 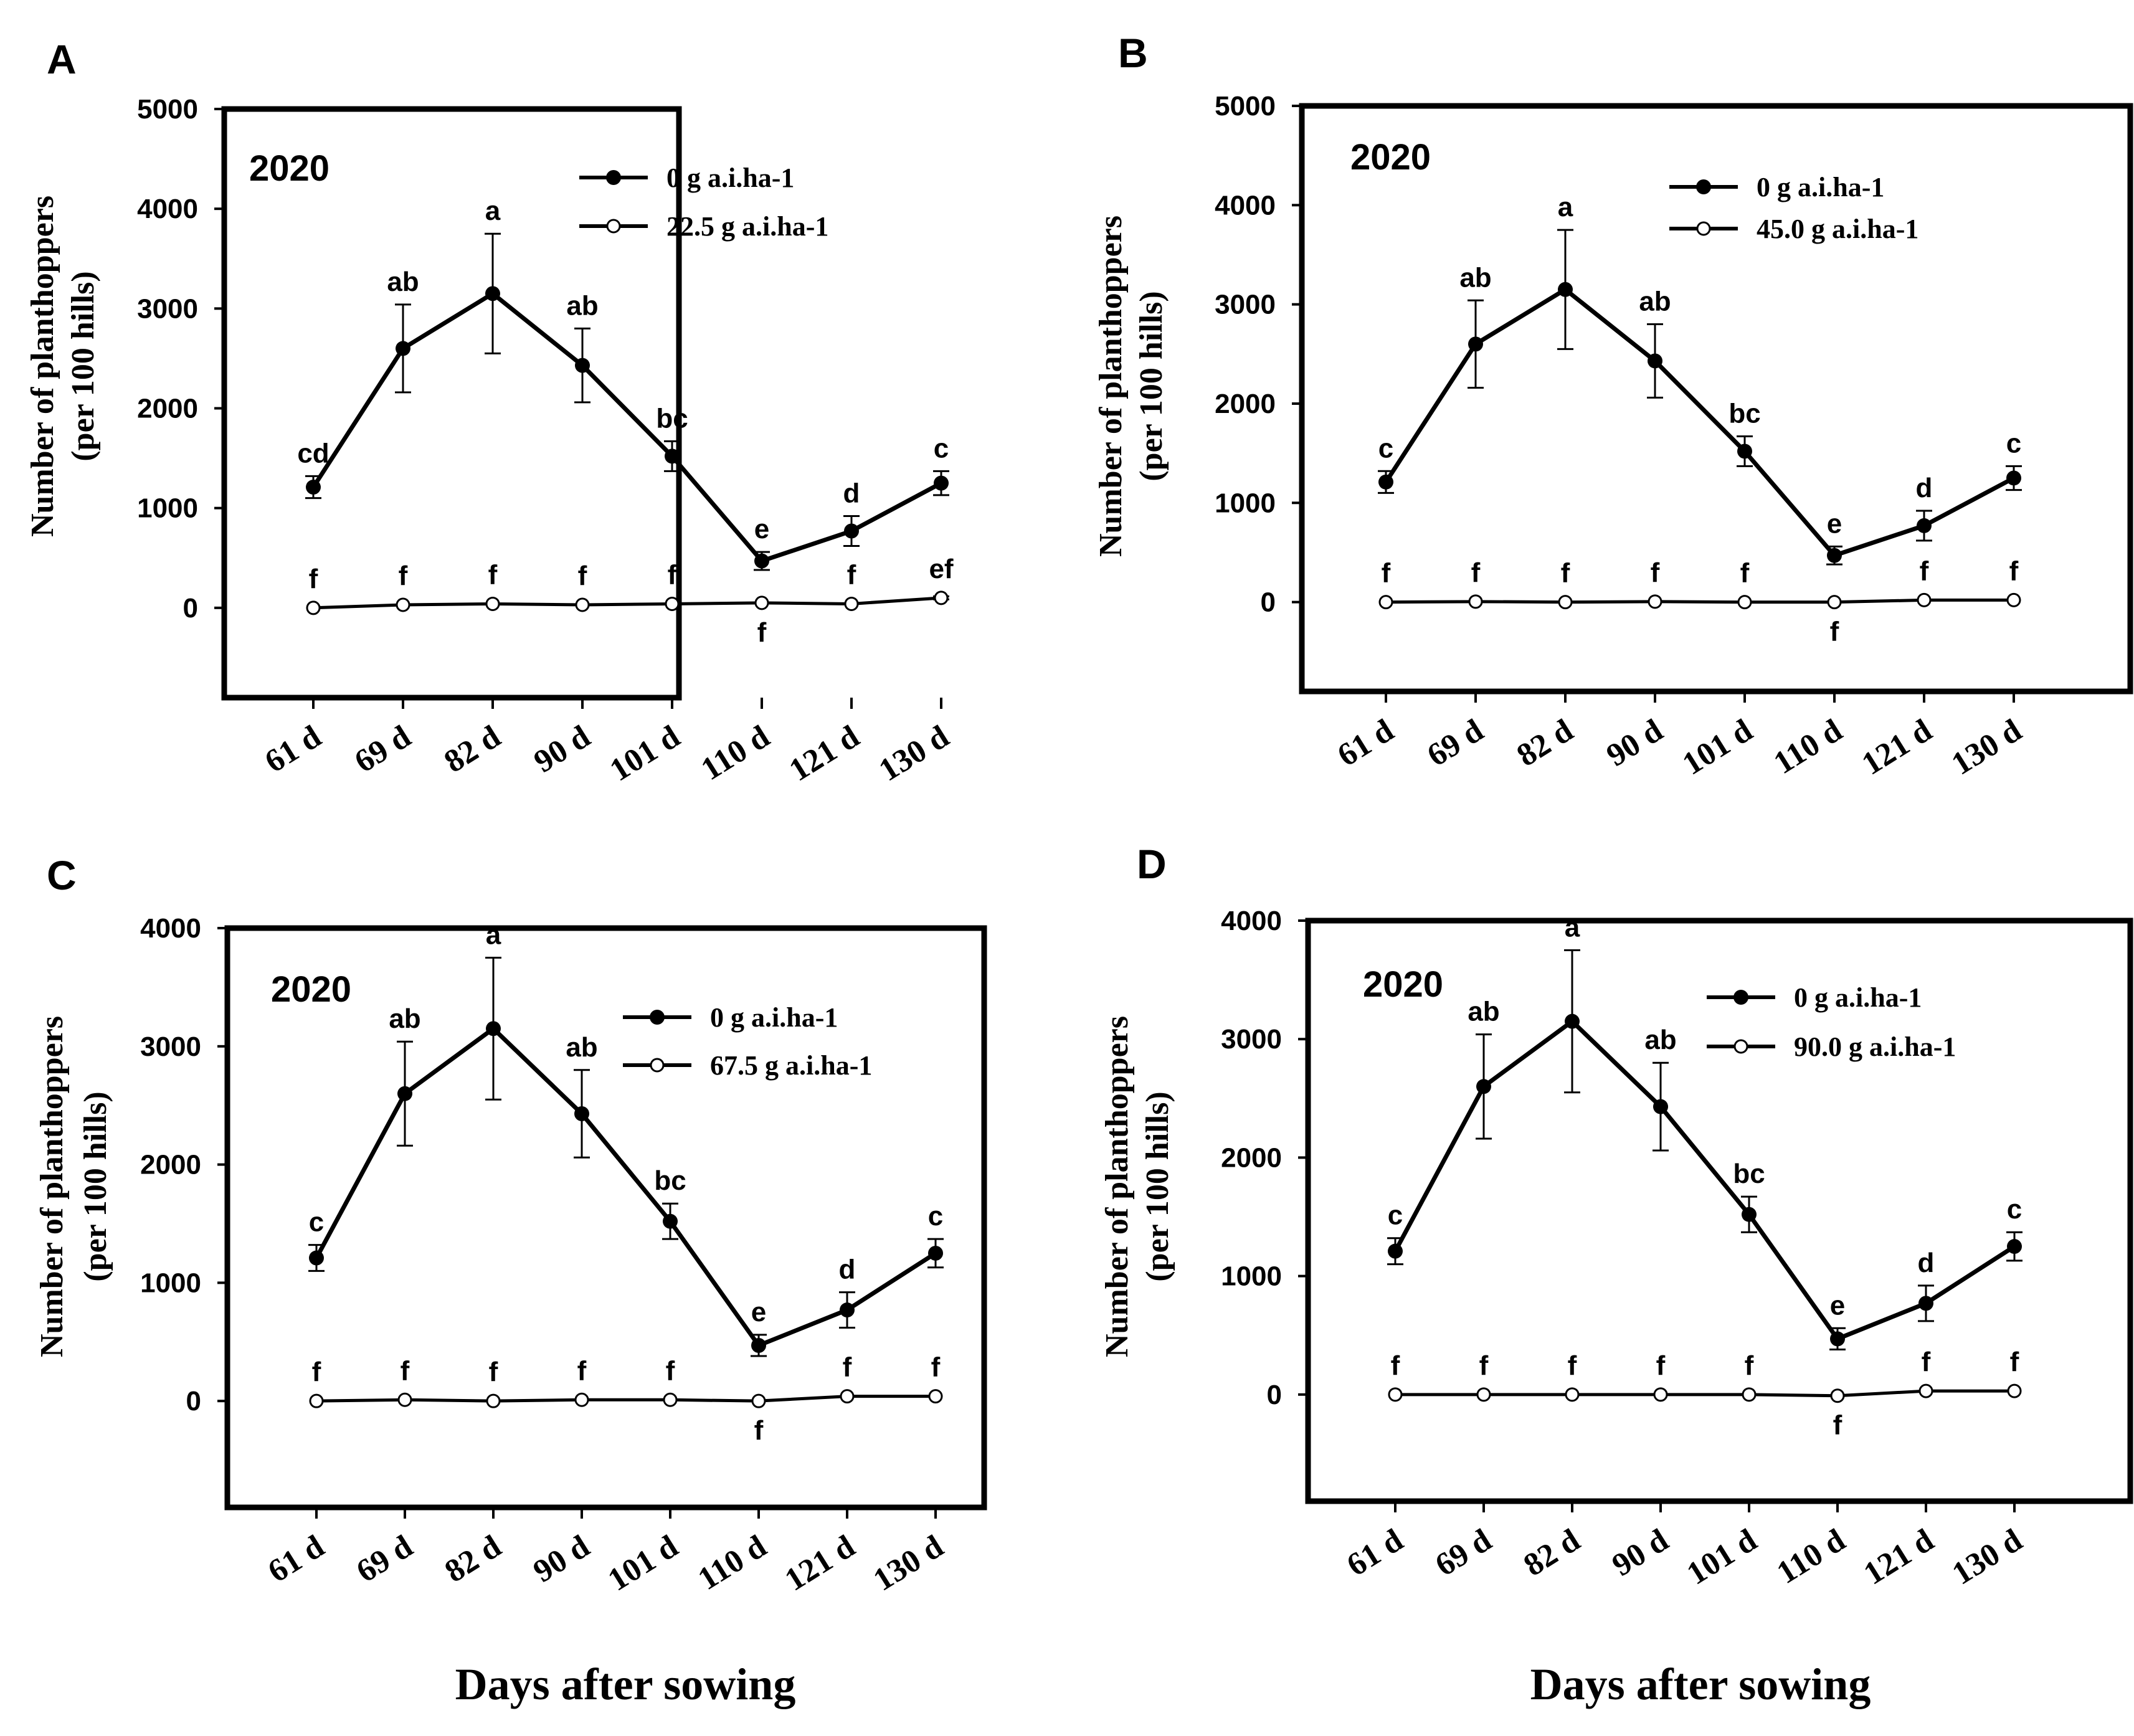 I want to click on legend-label: 0 g a.i.ha-1, so click(x=774, y=1017).